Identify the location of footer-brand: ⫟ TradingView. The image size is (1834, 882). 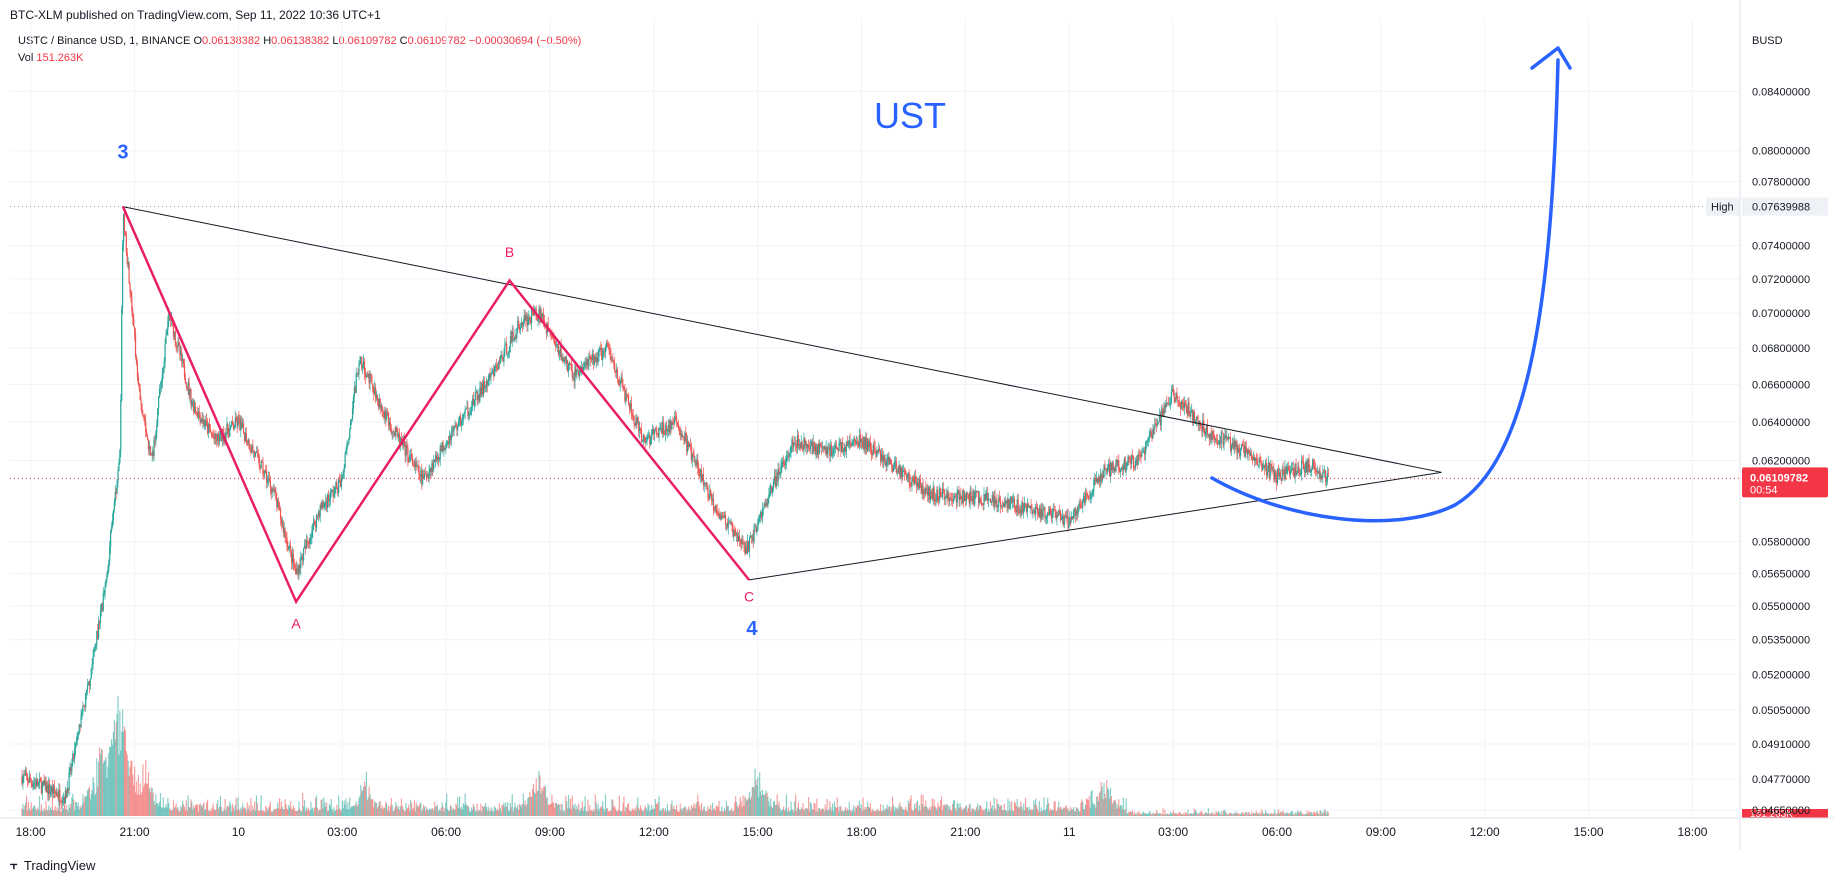
(52, 865).